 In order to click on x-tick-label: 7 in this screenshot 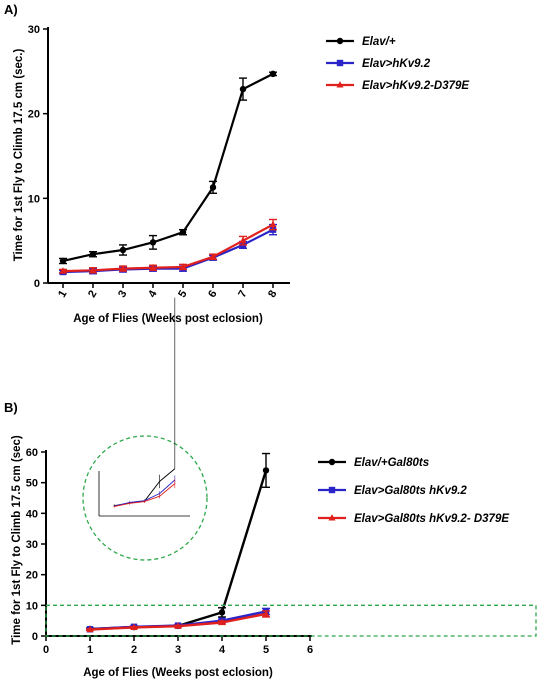, I will do `click(242, 294)`.